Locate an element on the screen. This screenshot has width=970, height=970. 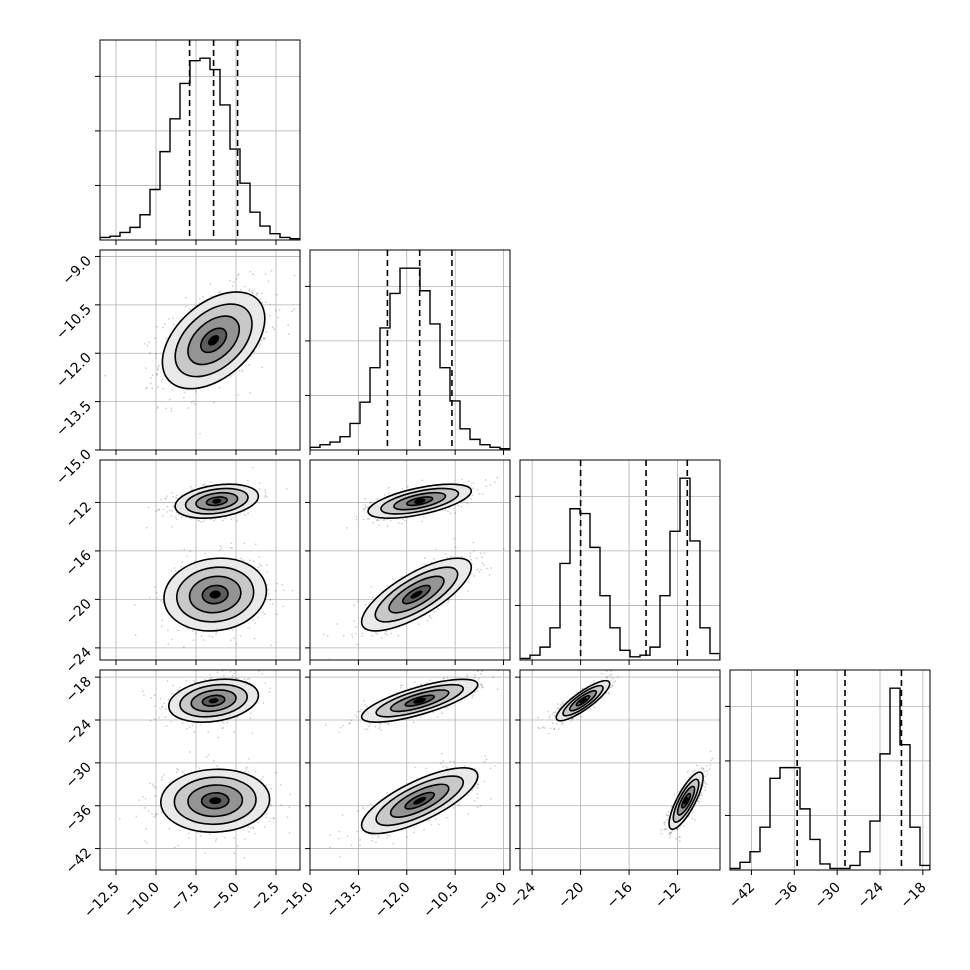
y-tick-label-3-4: −18 is located at coordinates (79, 690).